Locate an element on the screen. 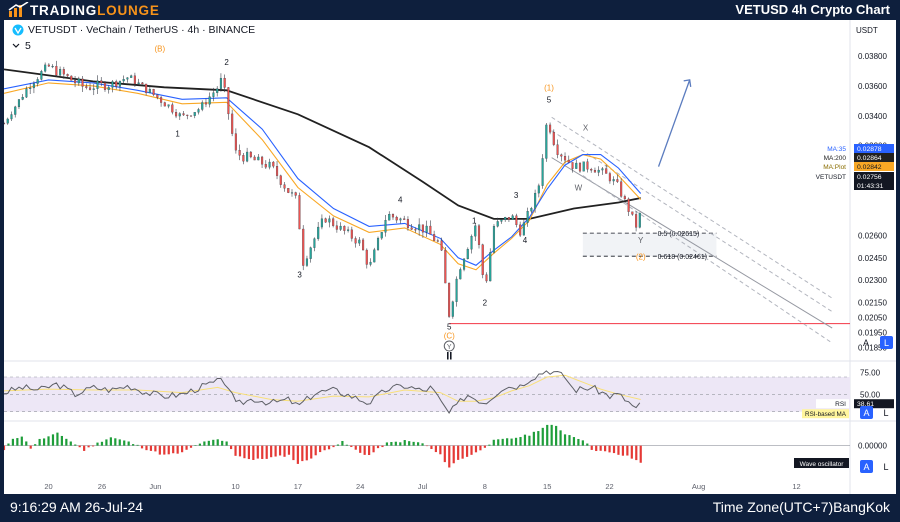  wave-label: Y is located at coordinates (449, 347).